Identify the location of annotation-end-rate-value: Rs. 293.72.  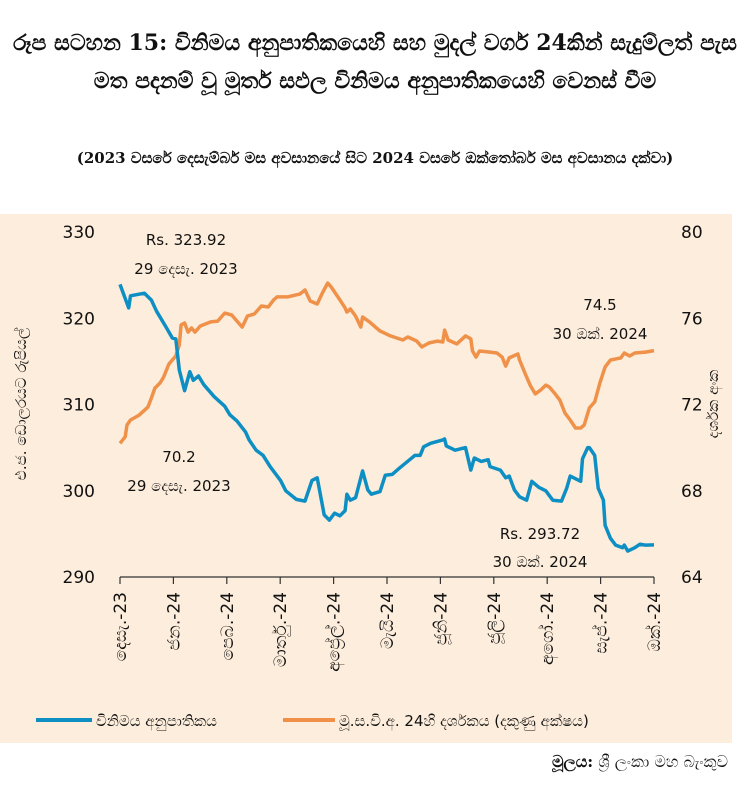
(540, 534).